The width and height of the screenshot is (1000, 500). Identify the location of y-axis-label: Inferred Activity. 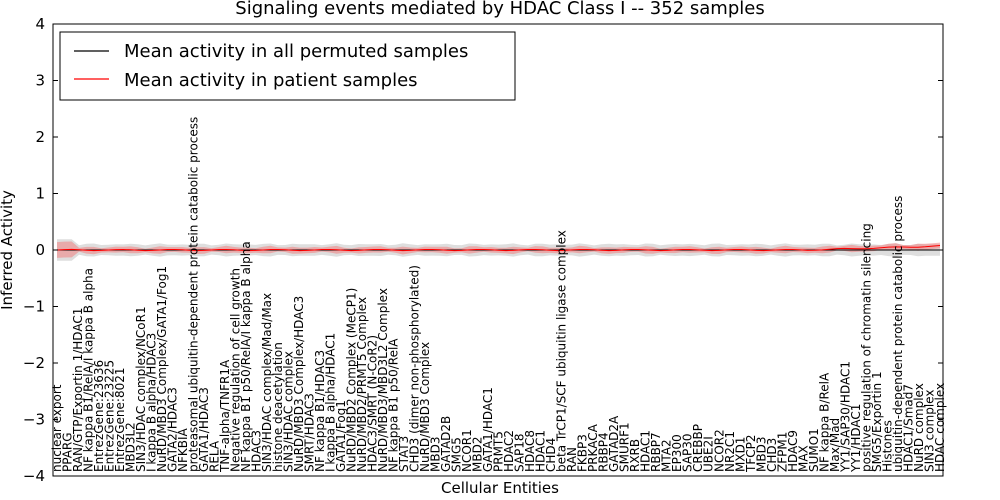
(8, 250).